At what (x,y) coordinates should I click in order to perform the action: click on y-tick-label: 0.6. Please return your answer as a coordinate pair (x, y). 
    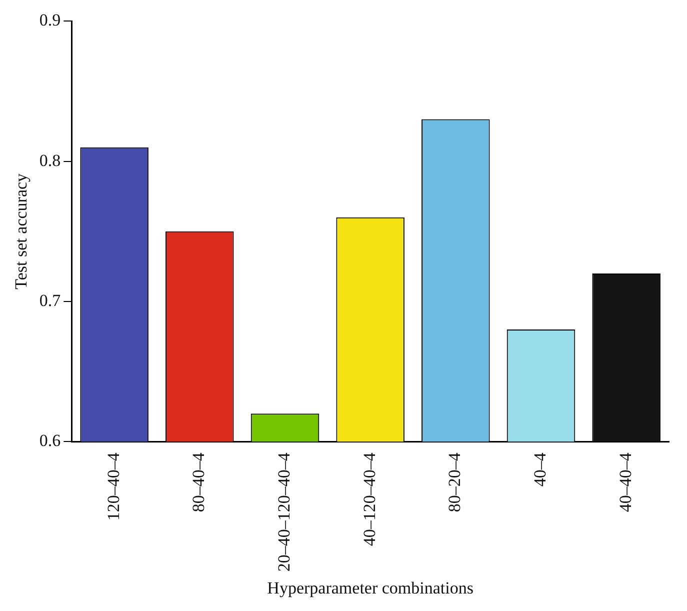
    Looking at the image, I should click on (50, 440).